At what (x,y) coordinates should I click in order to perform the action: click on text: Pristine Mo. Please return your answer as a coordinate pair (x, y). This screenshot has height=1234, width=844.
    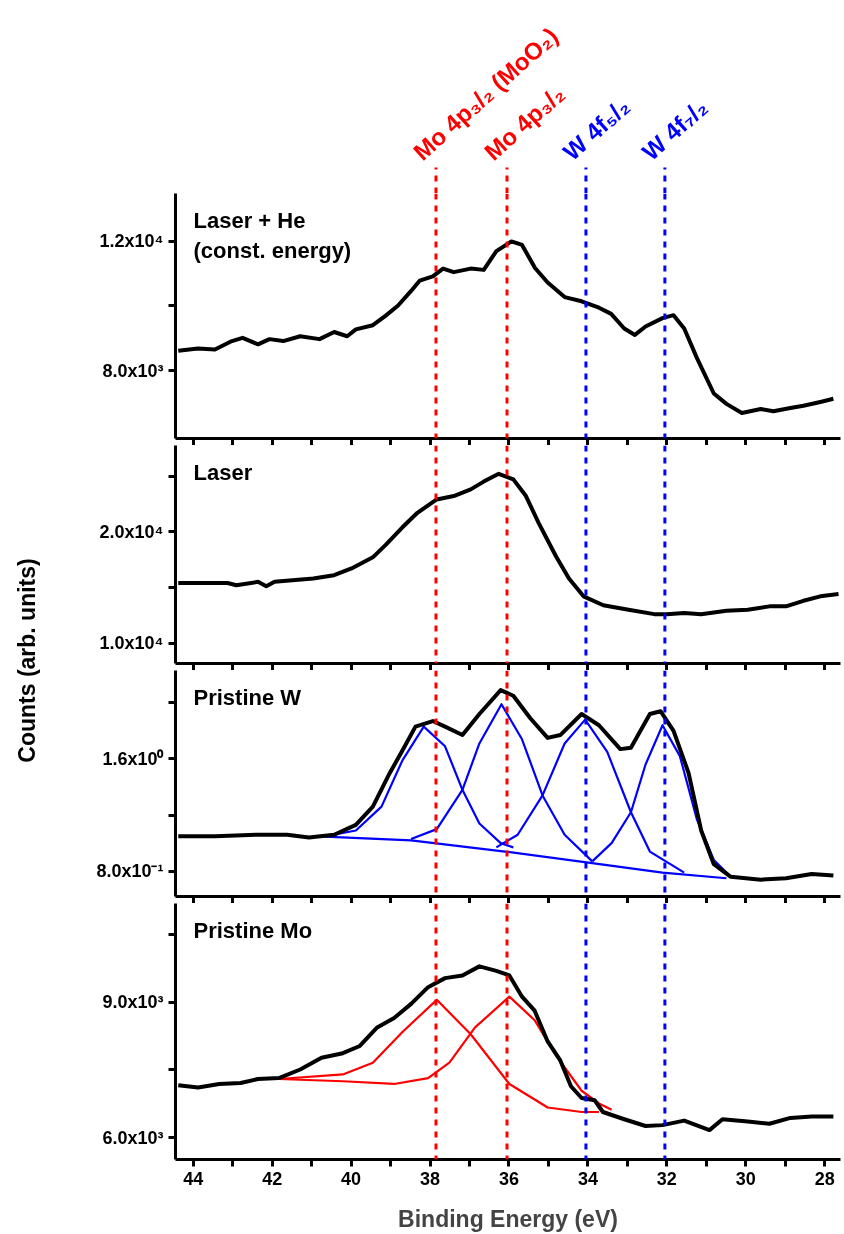
    Looking at the image, I should click on (253, 930).